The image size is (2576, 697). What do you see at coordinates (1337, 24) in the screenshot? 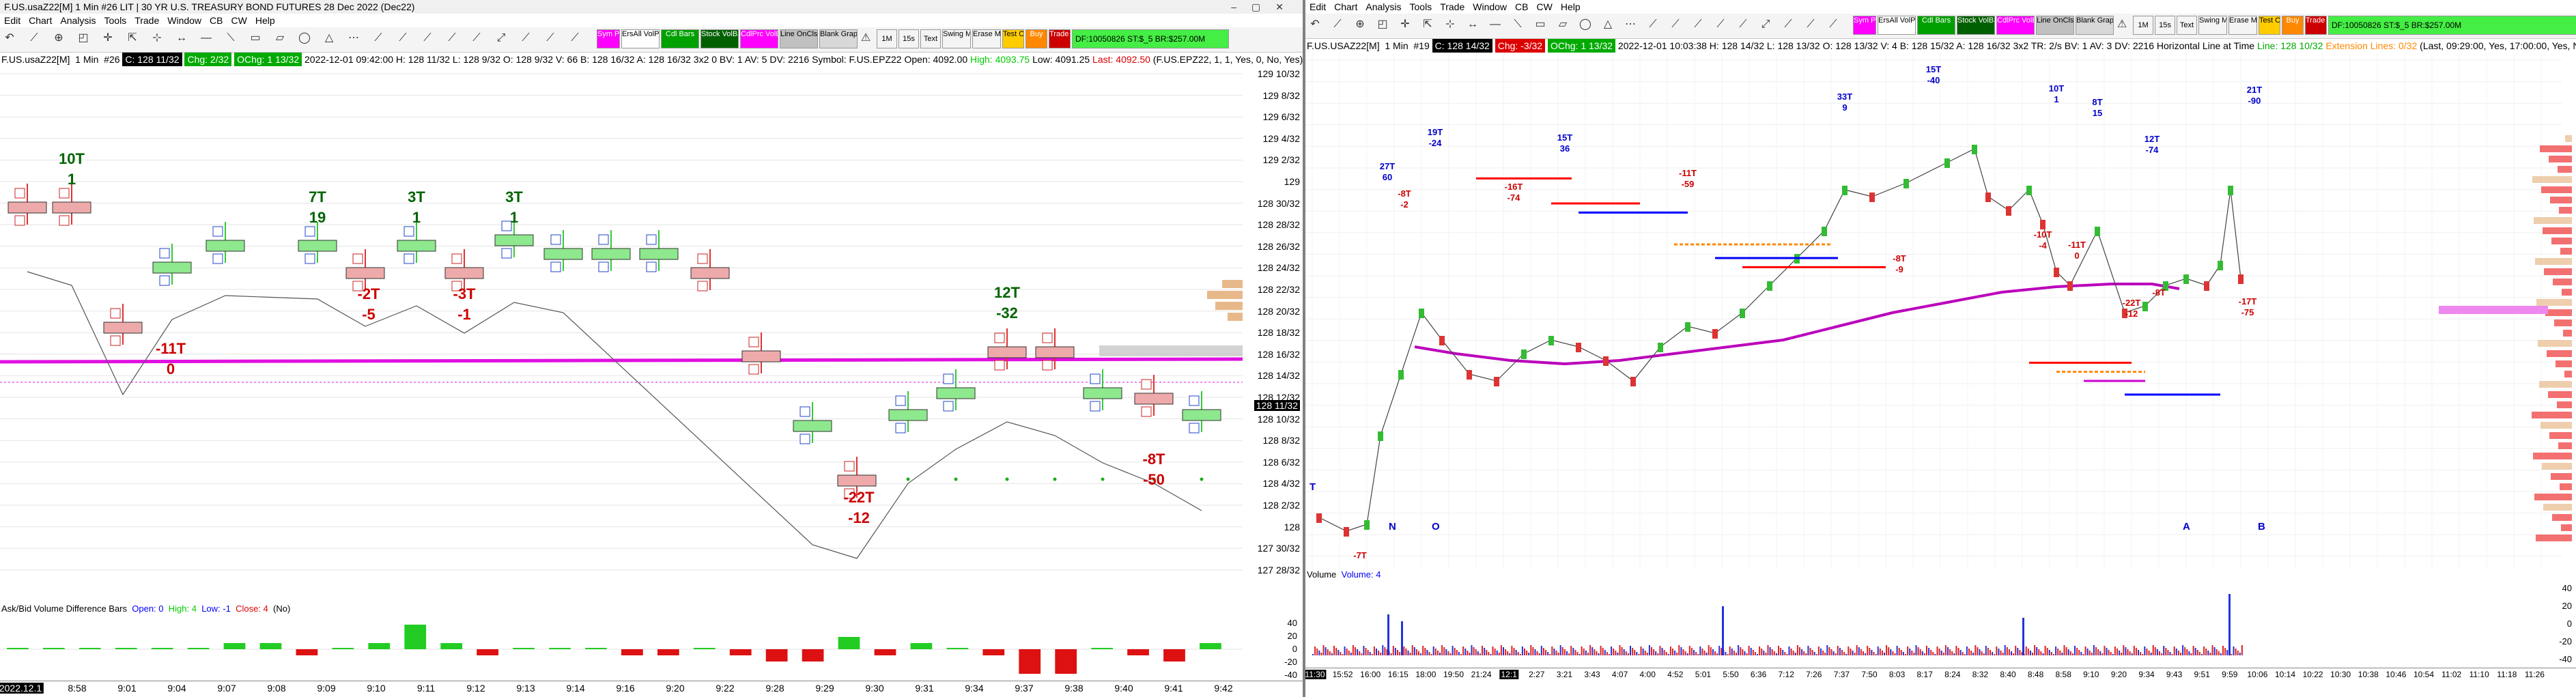
I see `cursor-icon: ⟋` at bounding box center [1337, 24].